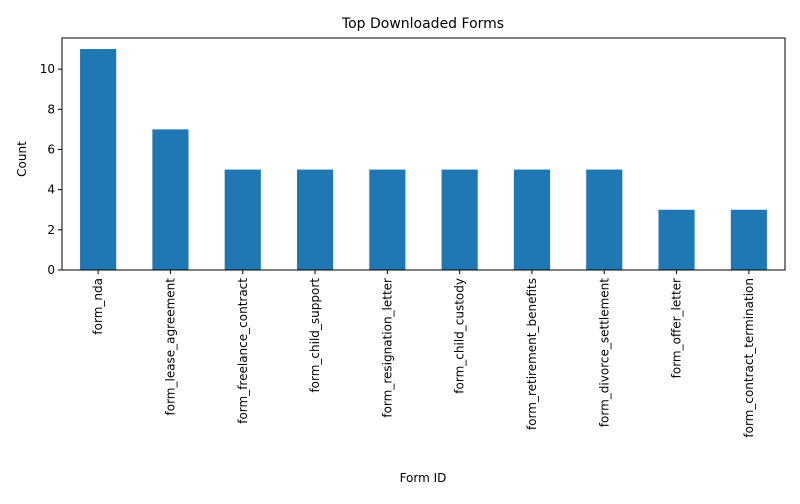 This screenshot has width=800, height=504. What do you see at coordinates (170, 199) in the screenshot?
I see `bar-form-lease-agreement` at bounding box center [170, 199].